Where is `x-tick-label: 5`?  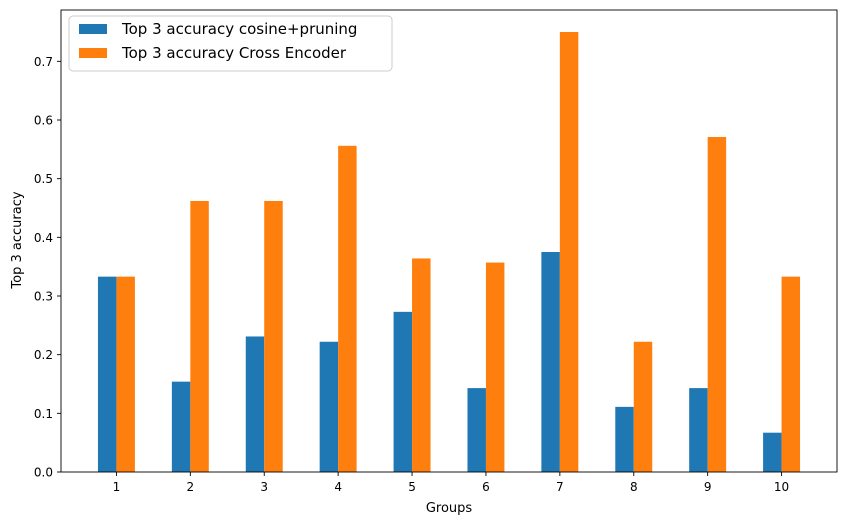
x-tick-label: 5 is located at coordinates (412, 487).